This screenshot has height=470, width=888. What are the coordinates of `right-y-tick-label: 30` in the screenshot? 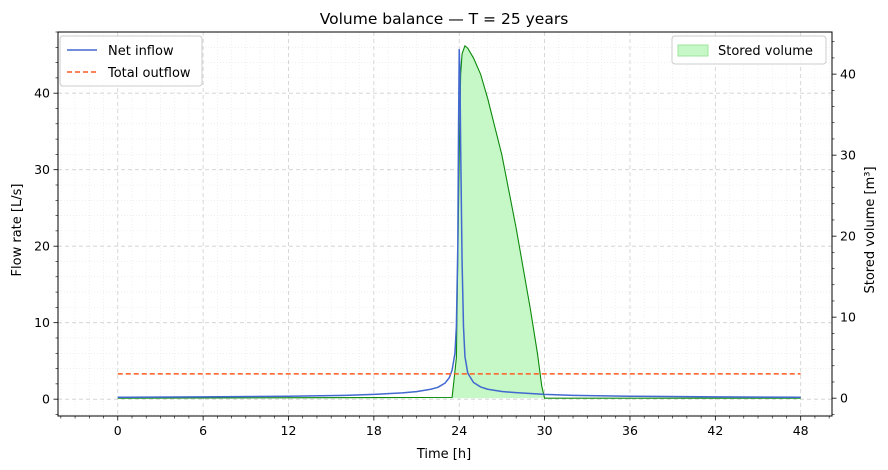 It's located at (848, 155).